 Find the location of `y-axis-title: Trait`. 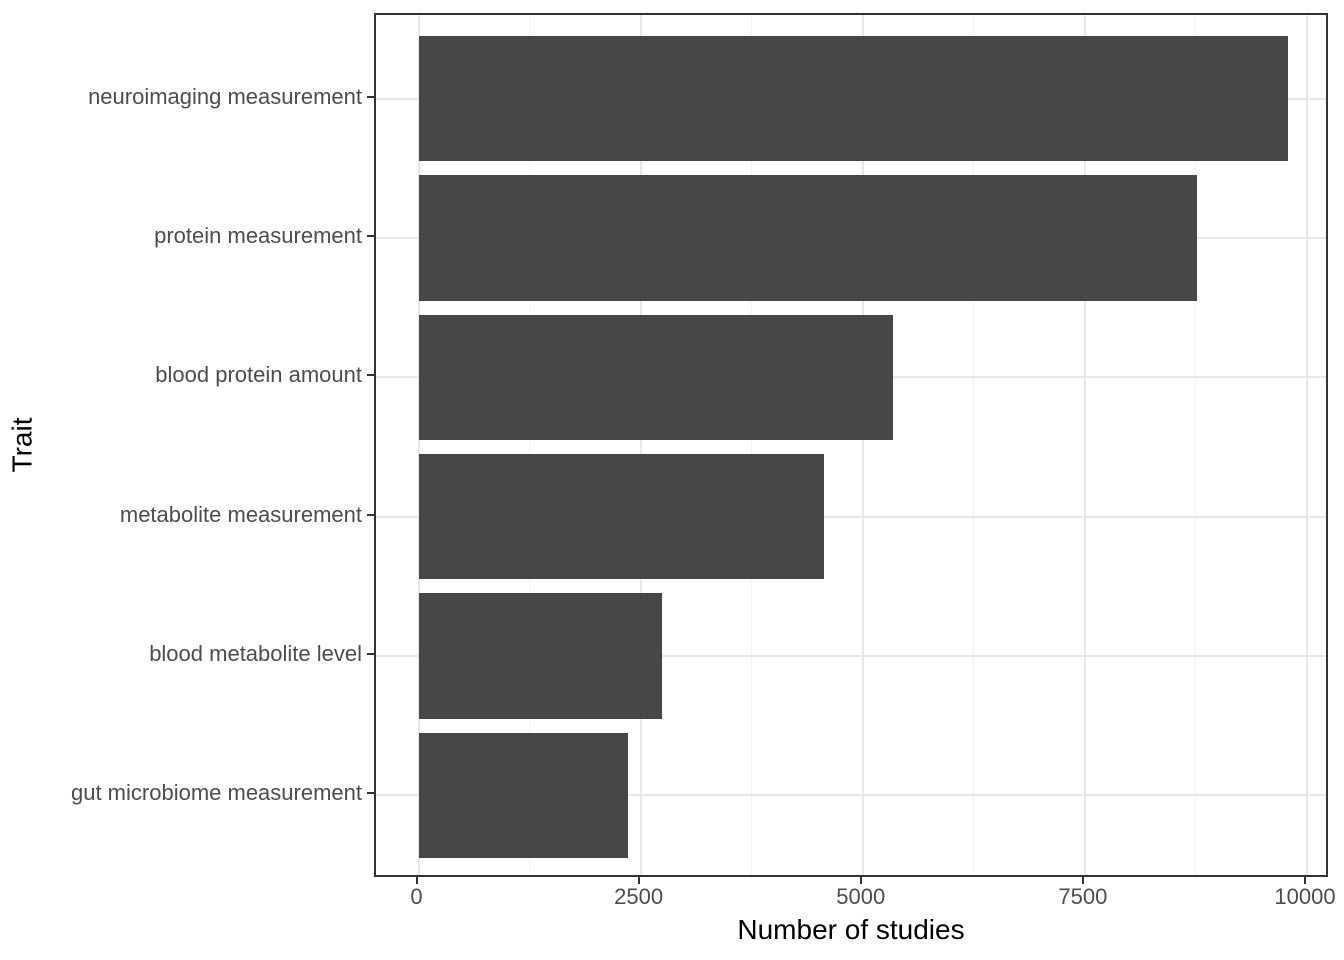

y-axis-title: Trait is located at coordinates (22, 445).